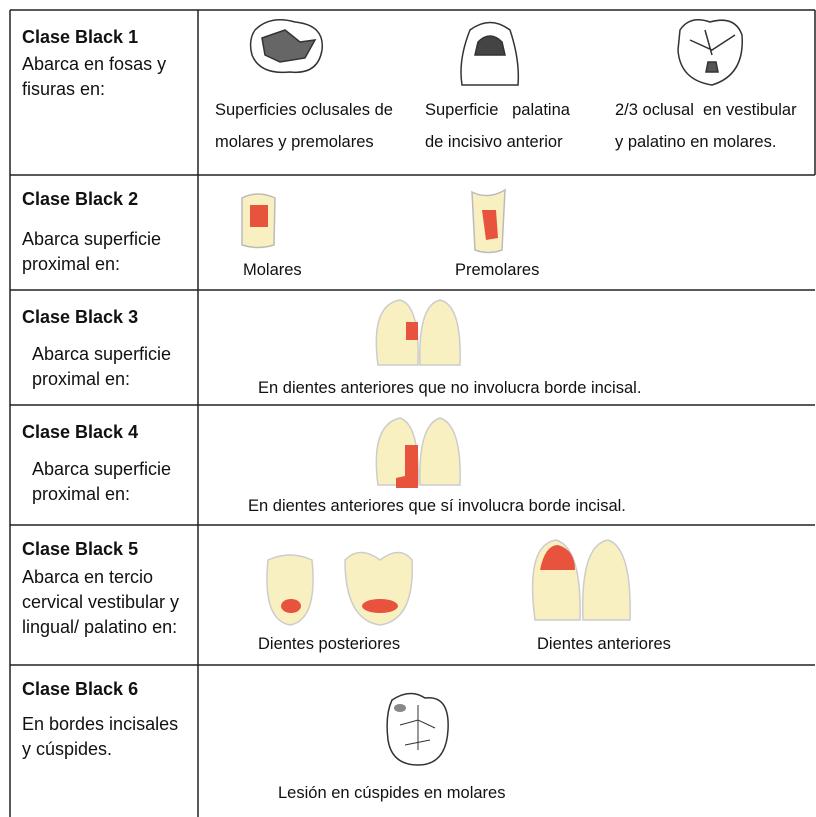  I want to click on row-description: lingual/ palatino en:, so click(100, 627).